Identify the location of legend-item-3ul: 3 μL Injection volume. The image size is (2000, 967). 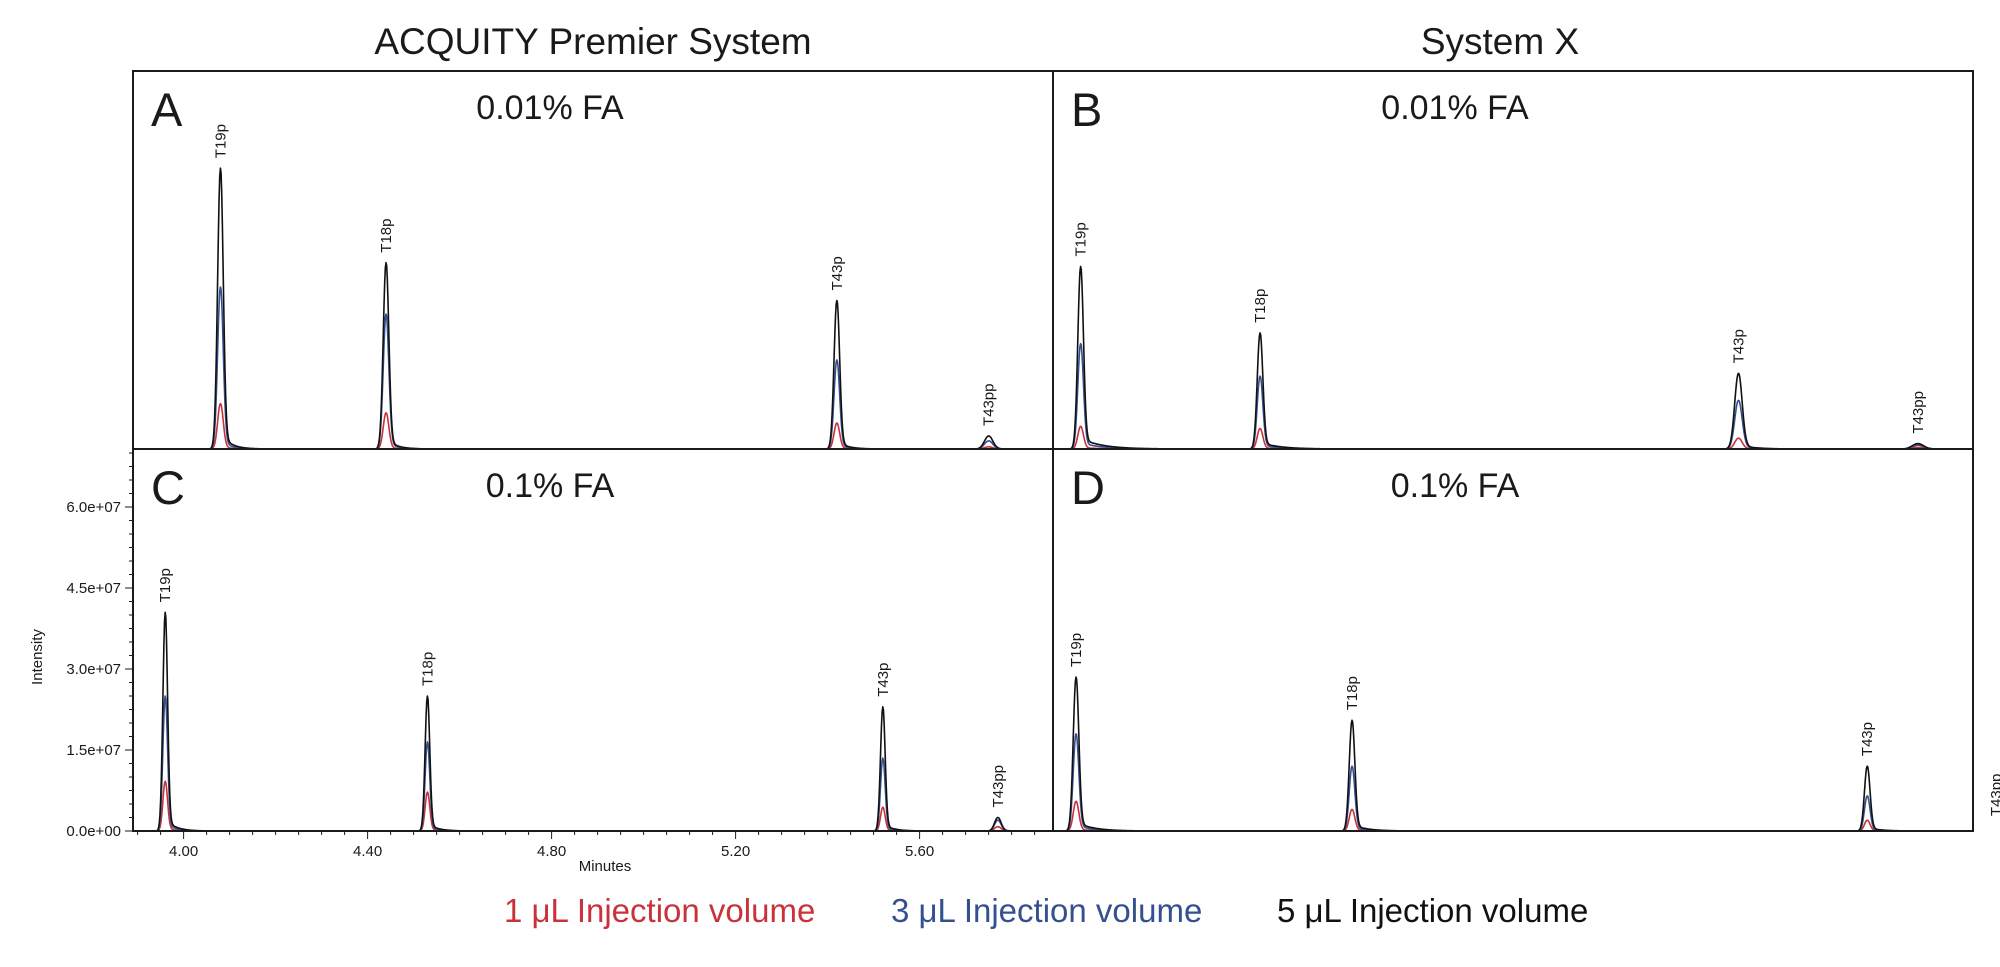
(1046, 910).